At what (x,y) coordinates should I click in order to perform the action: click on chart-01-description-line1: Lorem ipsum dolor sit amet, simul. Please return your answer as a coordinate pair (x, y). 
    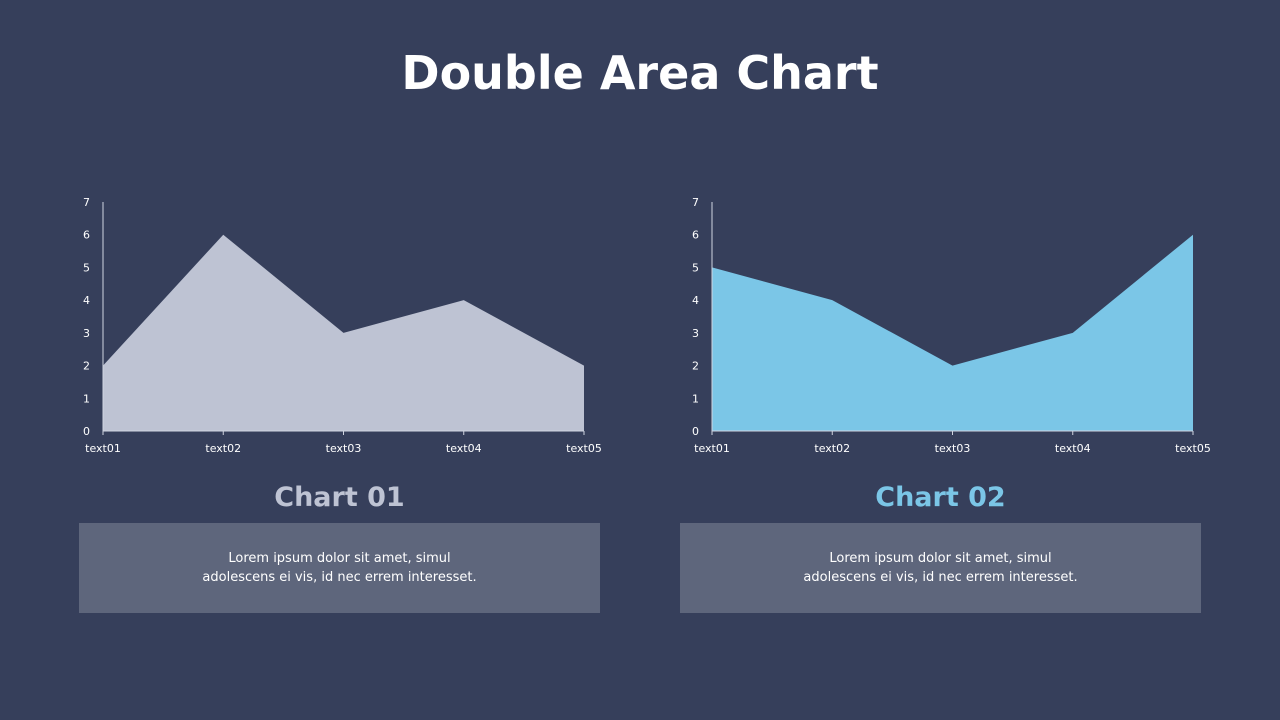
    Looking at the image, I should click on (339, 558).